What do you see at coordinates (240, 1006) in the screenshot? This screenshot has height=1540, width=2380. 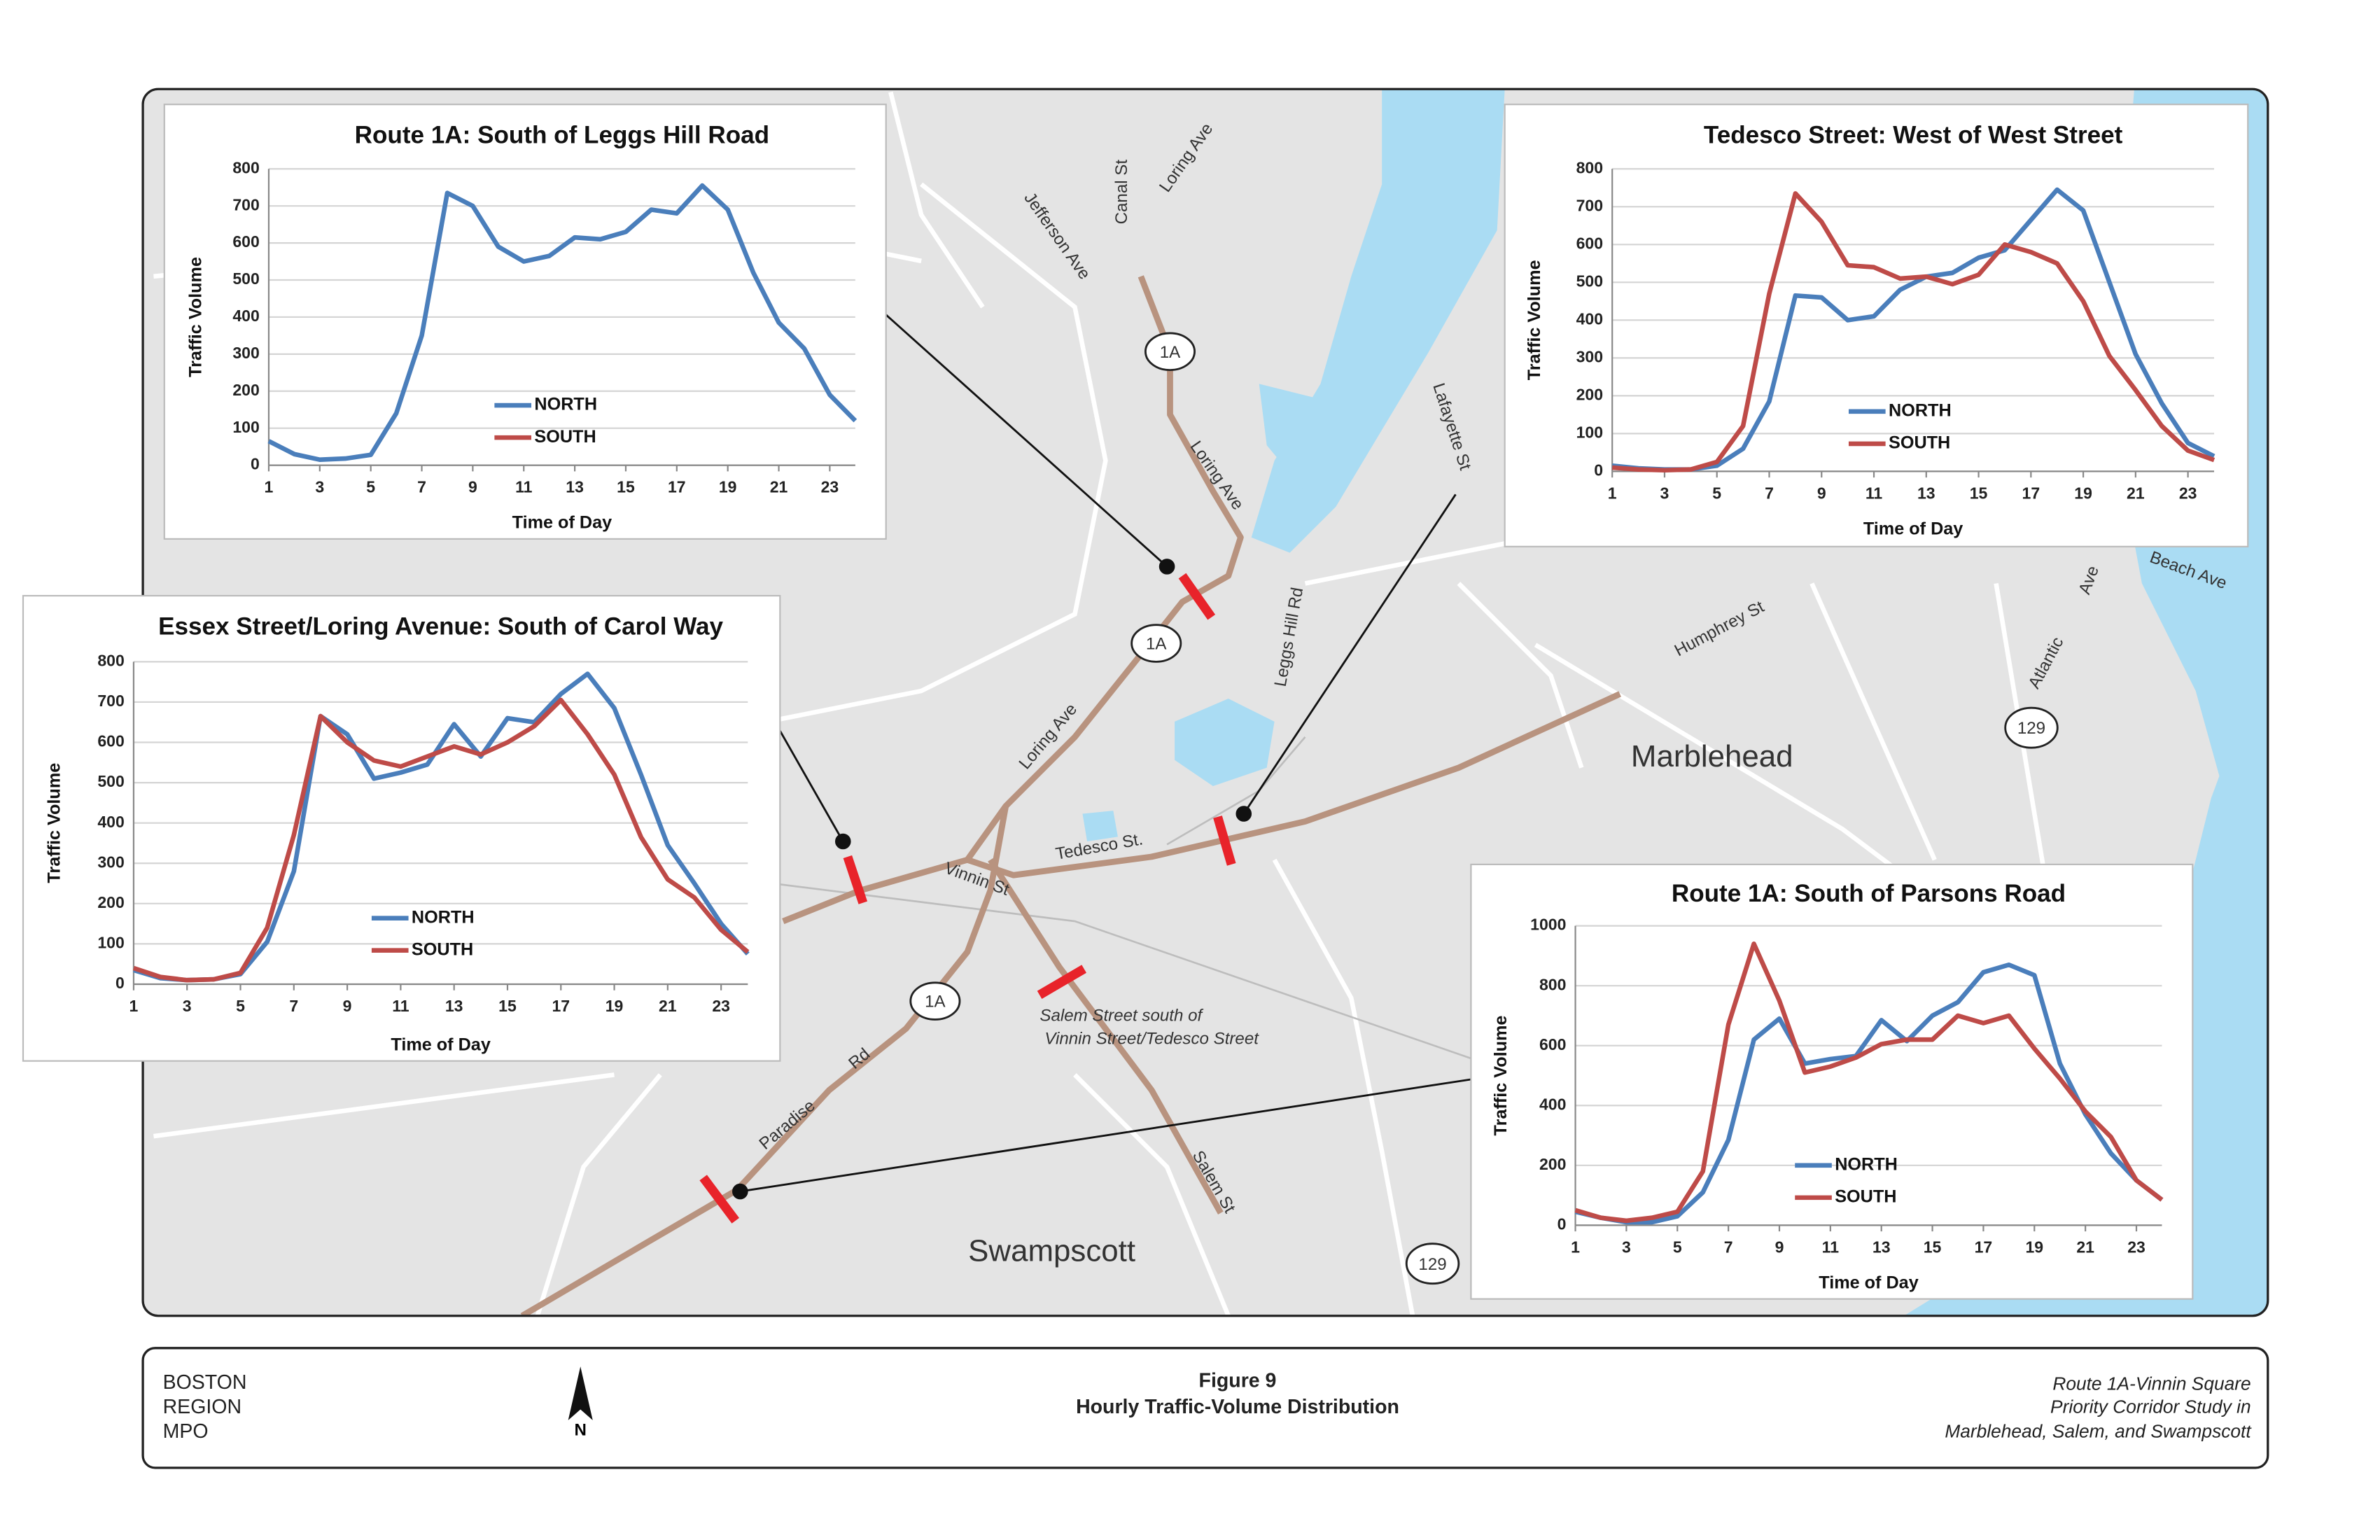 I see `x-tick-label: 5` at bounding box center [240, 1006].